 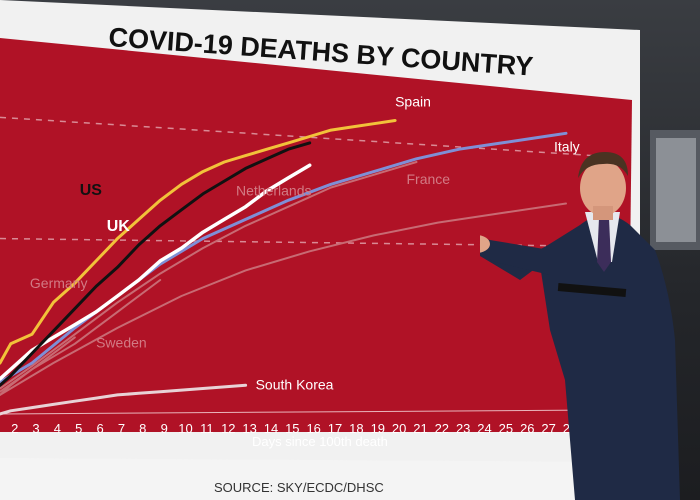 What do you see at coordinates (119, 226) in the screenshot?
I see `series-label-uk: UK` at bounding box center [119, 226].